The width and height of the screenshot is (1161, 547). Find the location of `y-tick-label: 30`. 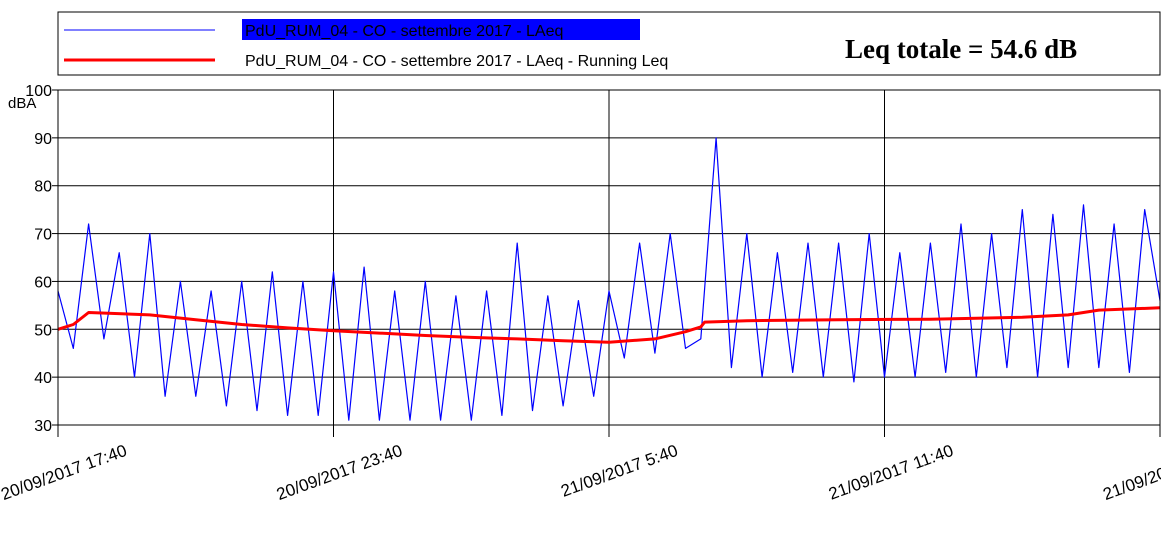

y-tick-label: 30 is located at coordinates (43, 426).